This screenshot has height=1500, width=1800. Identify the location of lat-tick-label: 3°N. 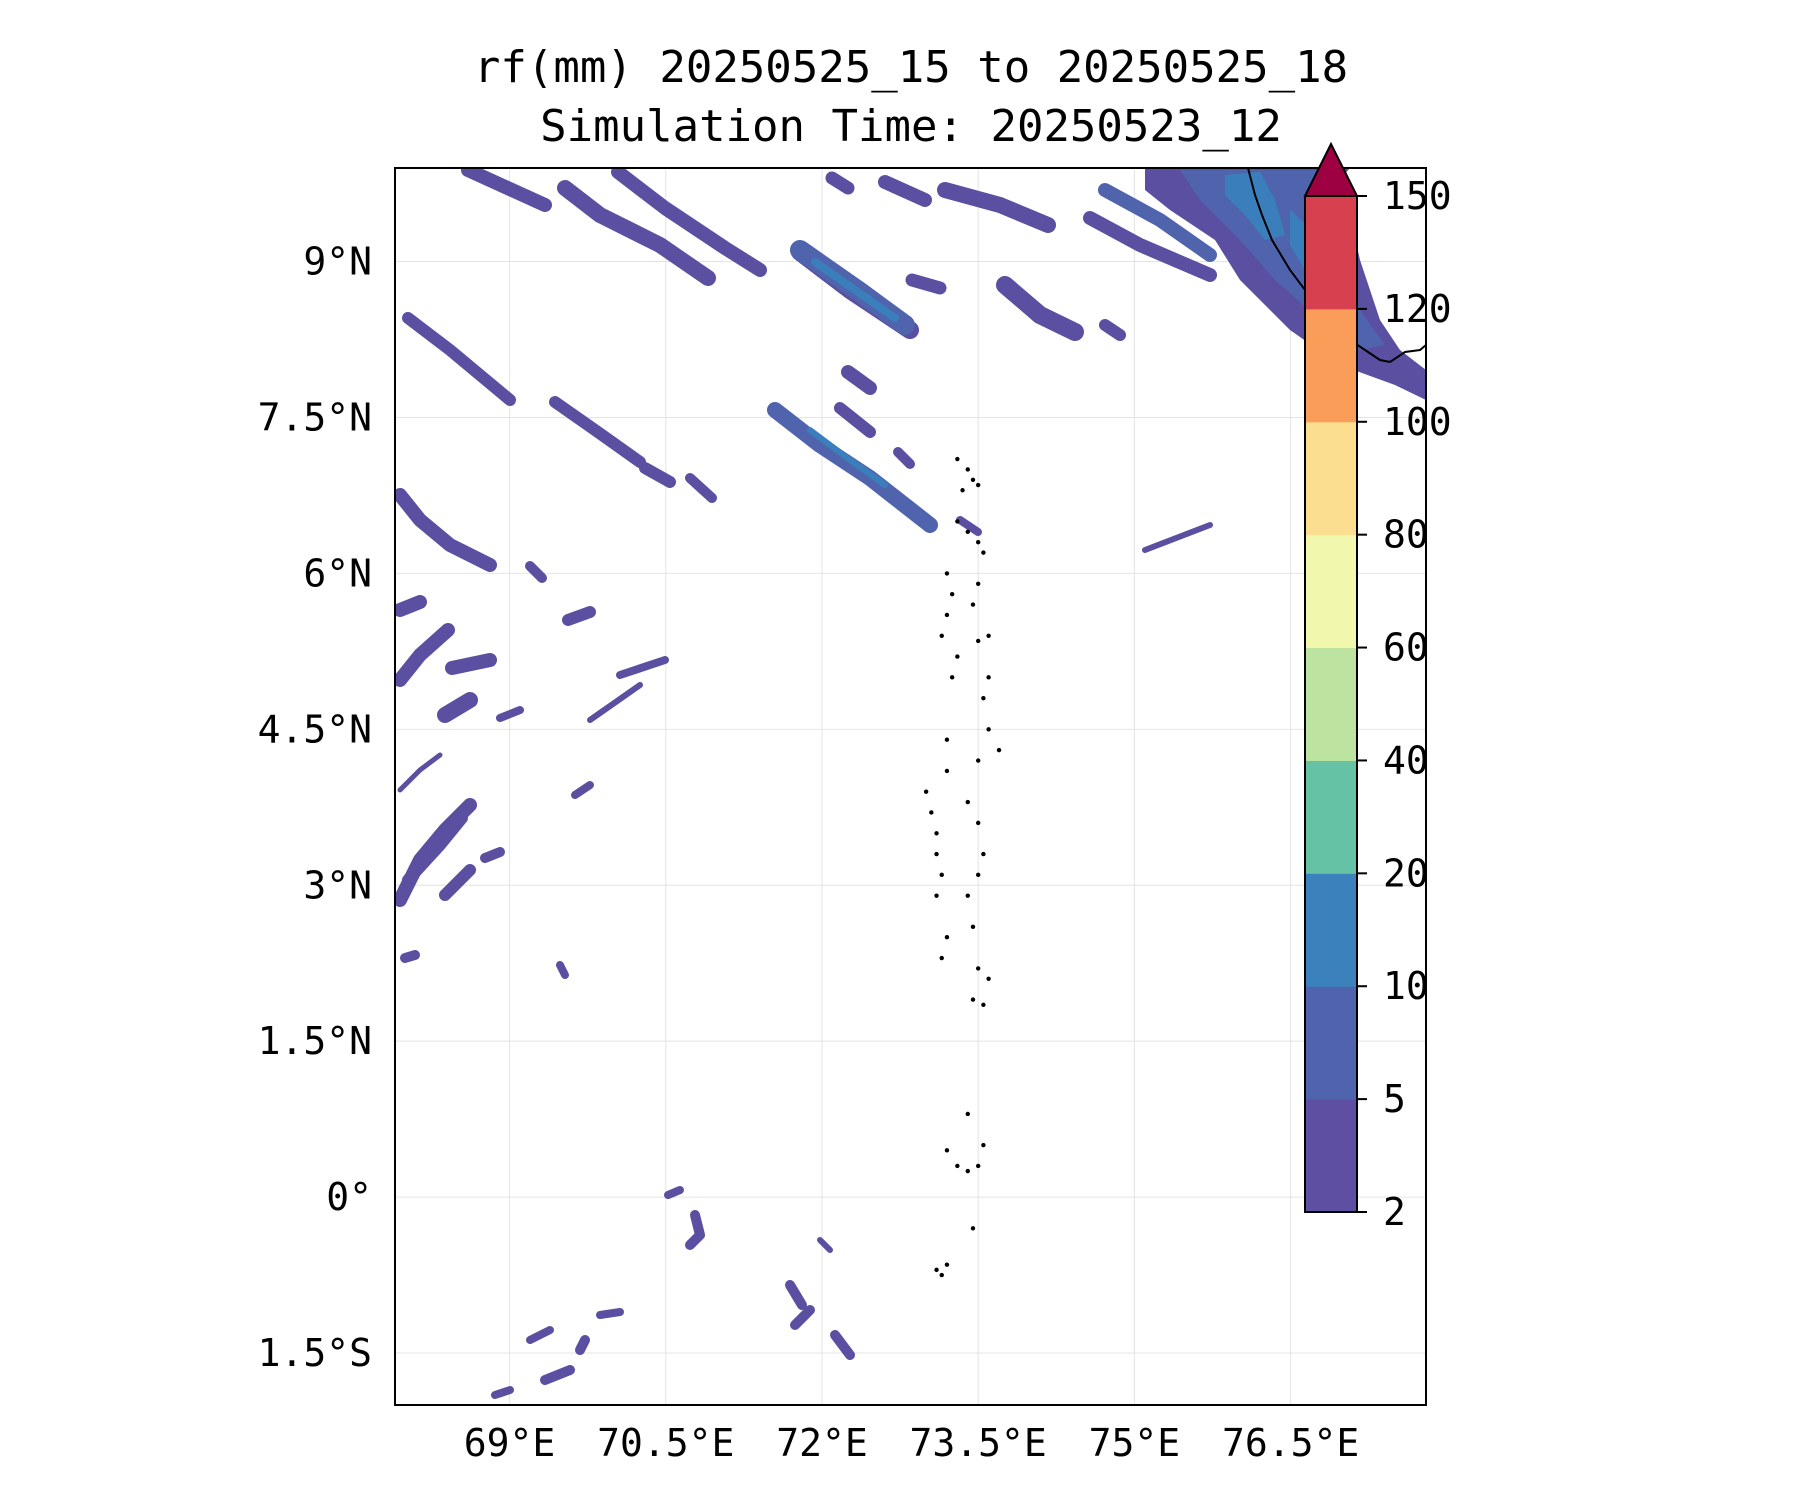
(337, 885).